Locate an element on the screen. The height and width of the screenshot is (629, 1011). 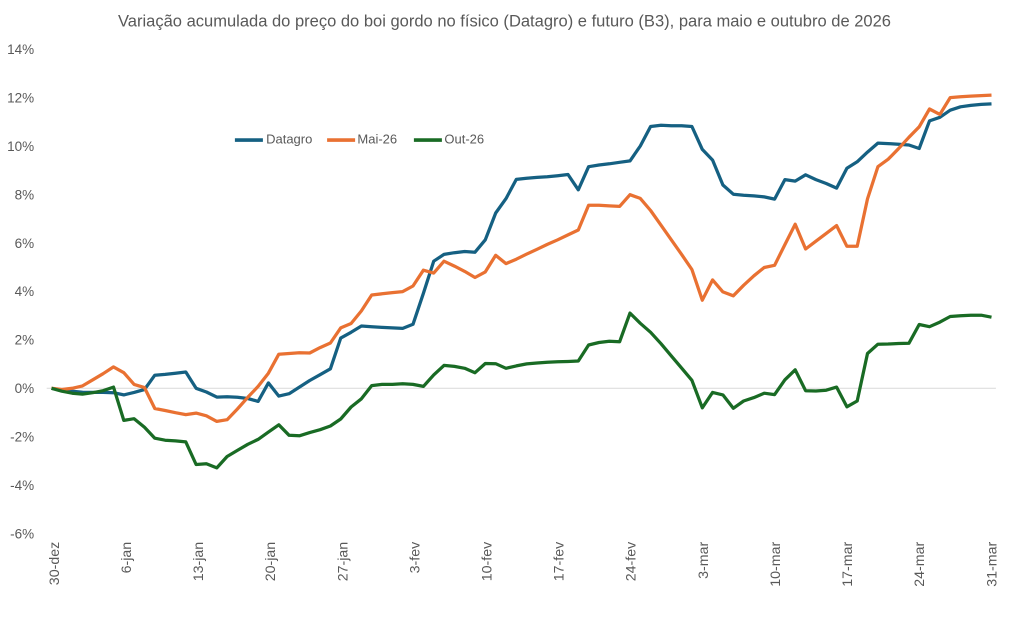
svg-text: 13-jan is located at coordinates (199, 561).